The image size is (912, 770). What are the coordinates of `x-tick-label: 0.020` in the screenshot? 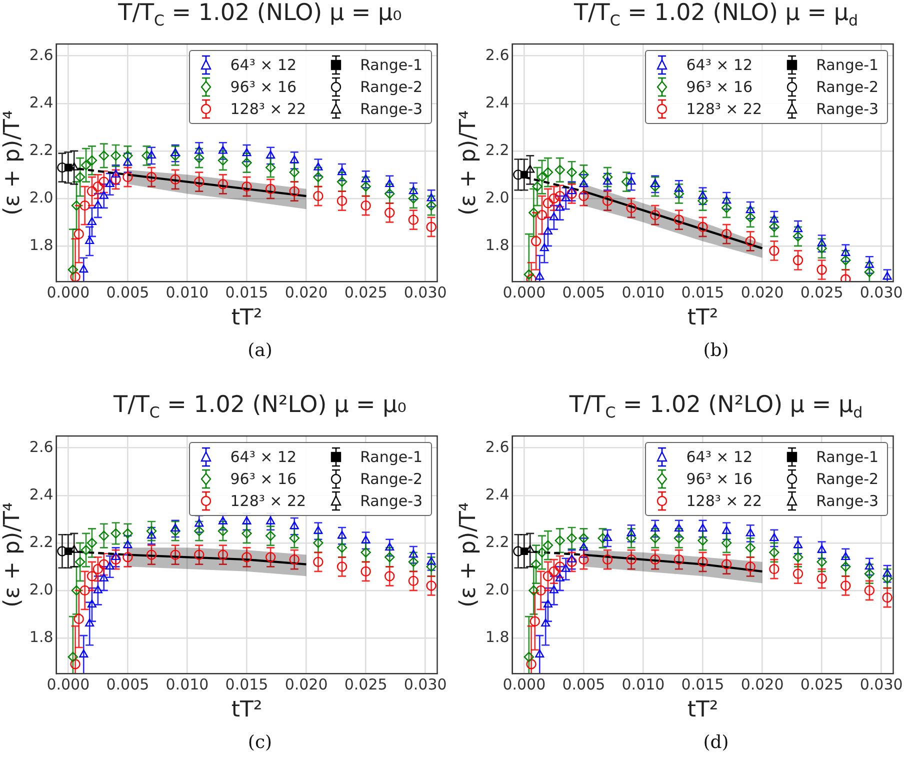 It's located at (762, 684).